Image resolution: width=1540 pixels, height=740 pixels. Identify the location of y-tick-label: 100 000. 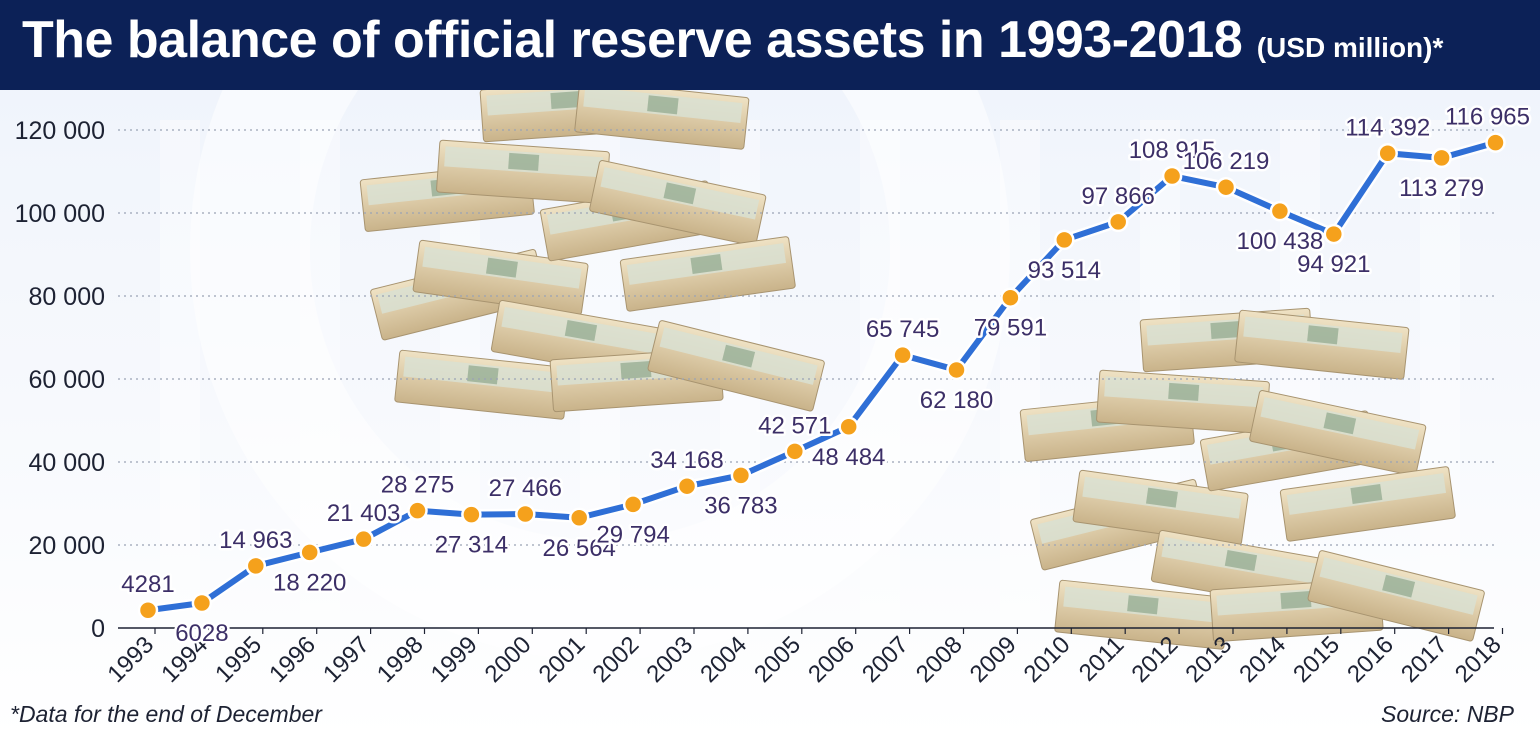
(60, 214).